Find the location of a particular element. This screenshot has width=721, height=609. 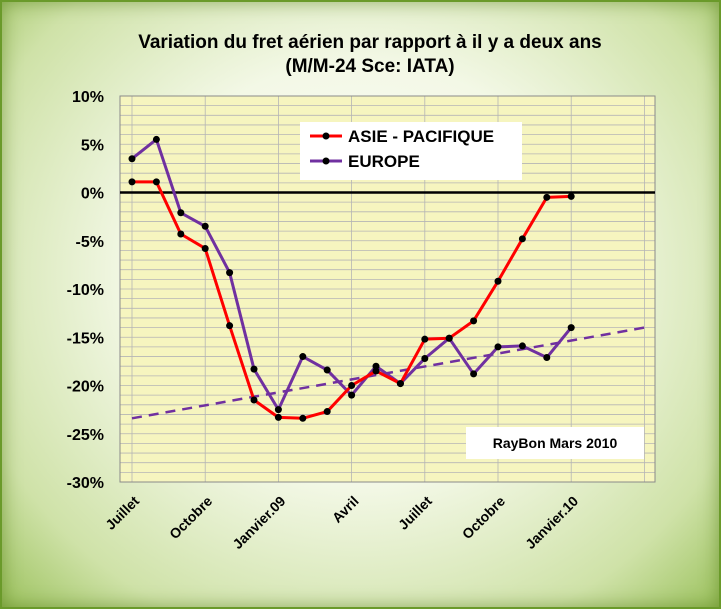

x-tick-label: Janvier.09 is located at coordinates (258, 522).